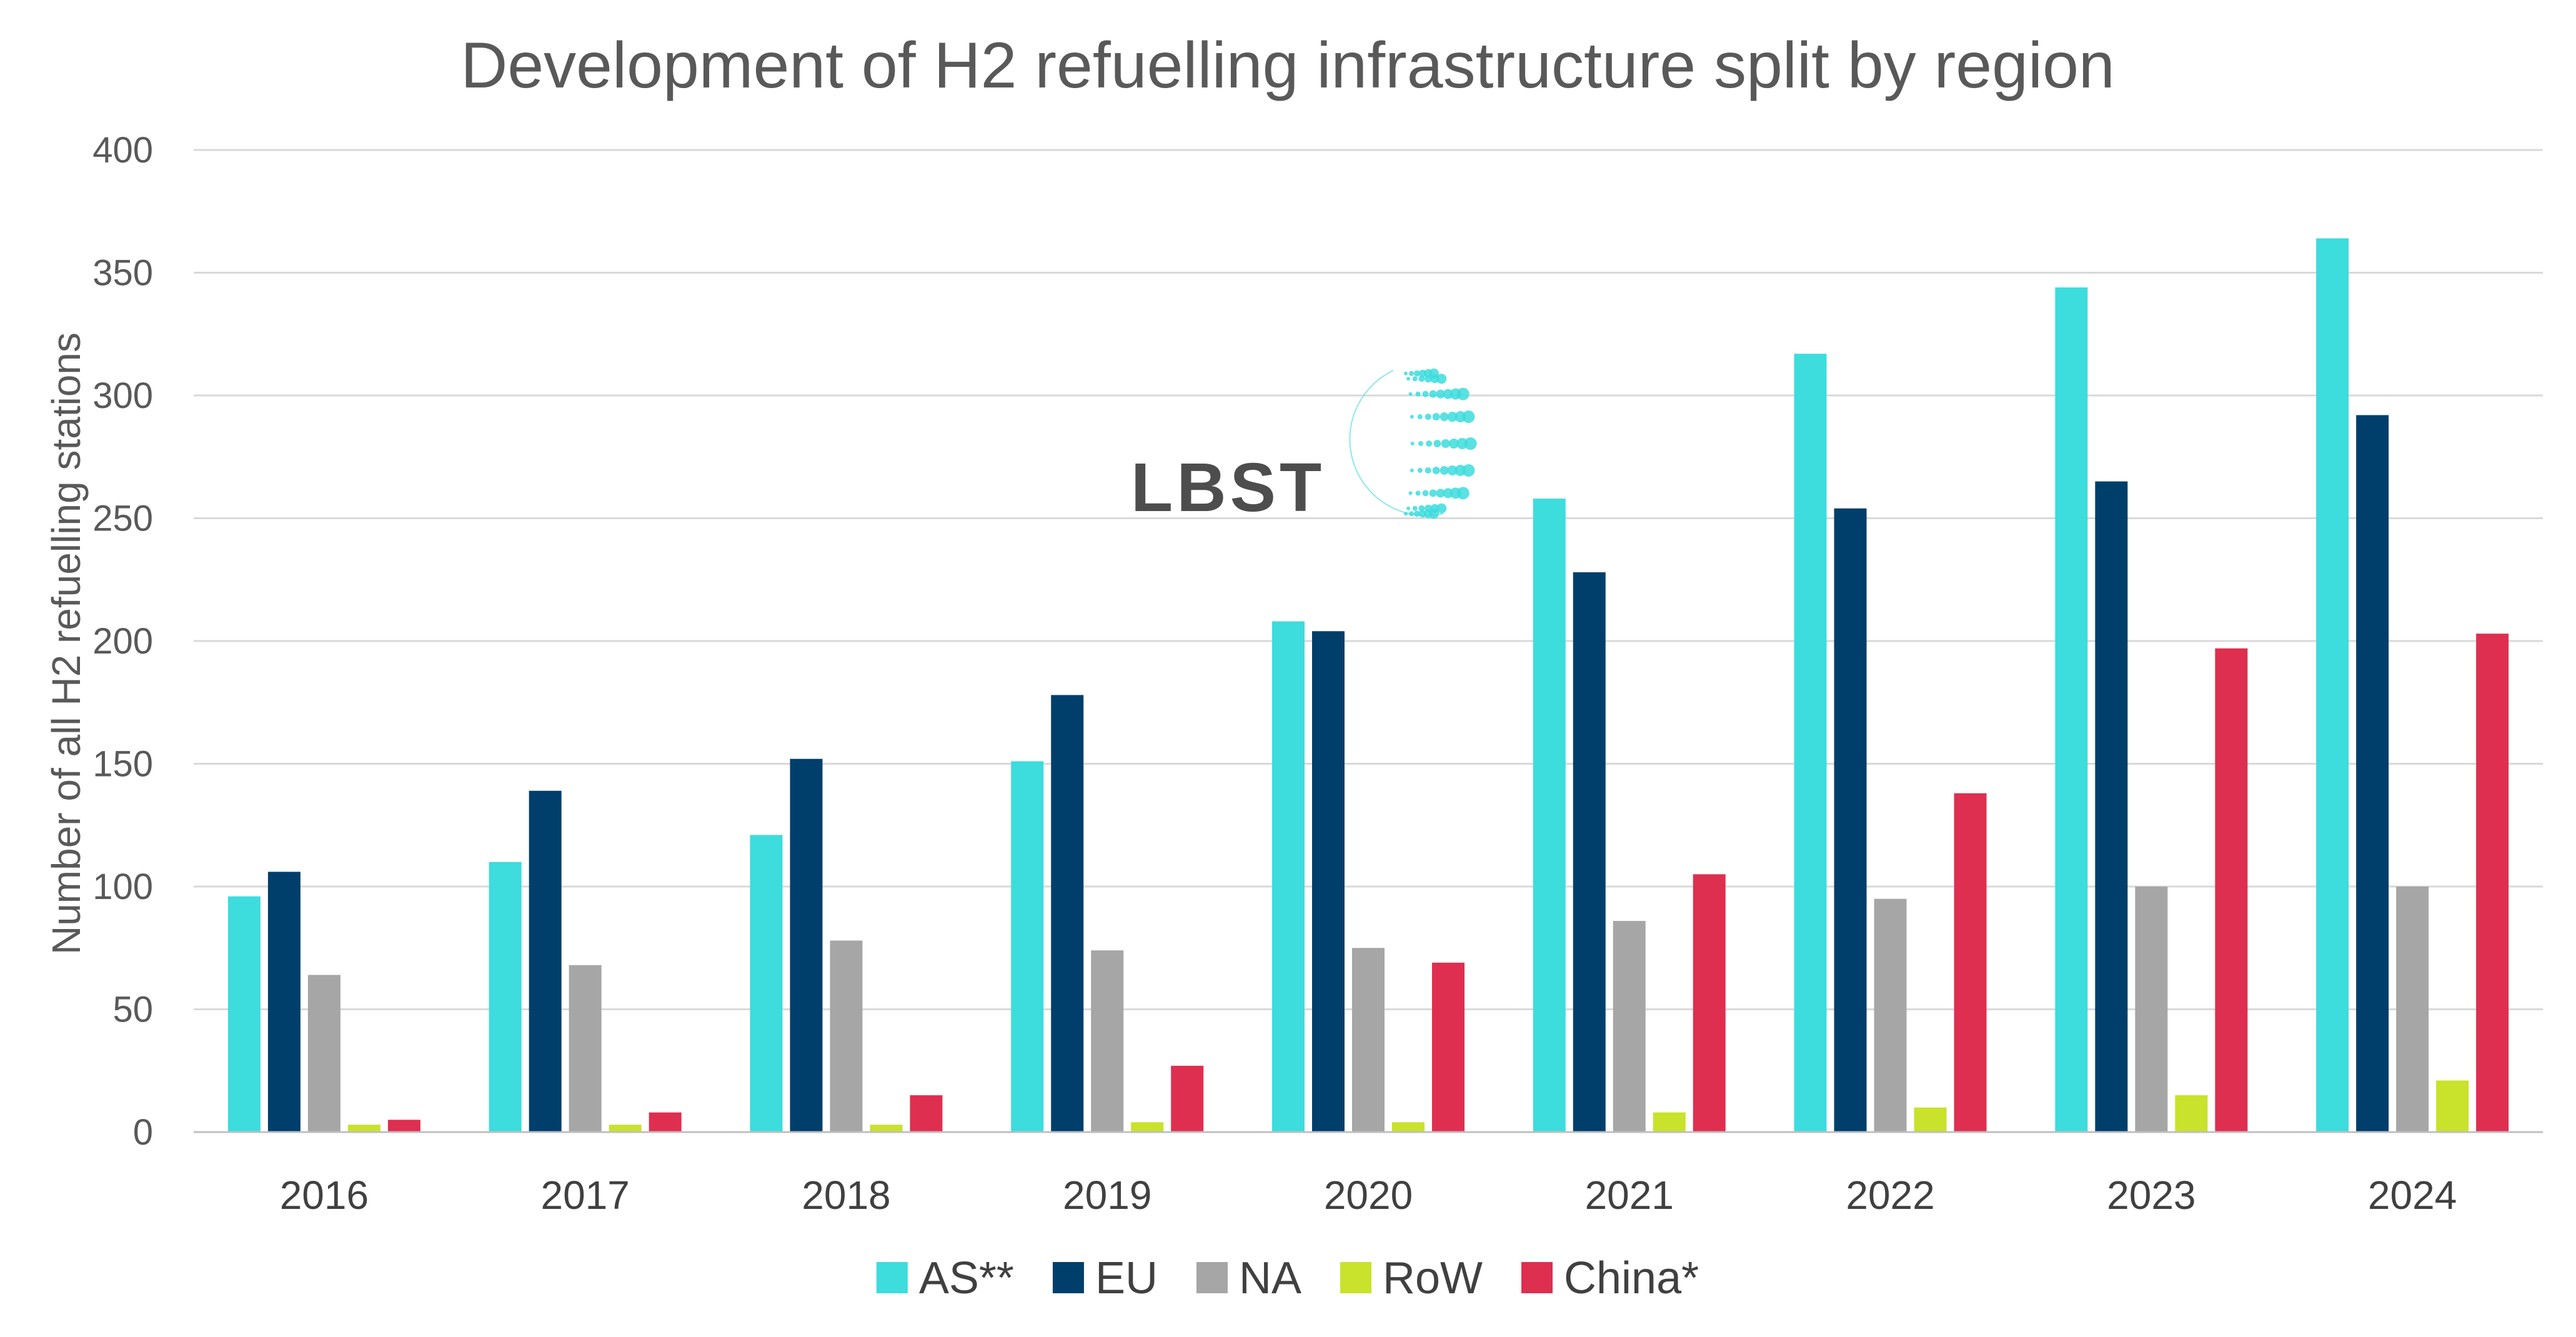 This screenshot has width=2576, height=1337. Describe the element at coordinates (1270, 1278) in the screenshot. I see `legend-label: NA` at that location.